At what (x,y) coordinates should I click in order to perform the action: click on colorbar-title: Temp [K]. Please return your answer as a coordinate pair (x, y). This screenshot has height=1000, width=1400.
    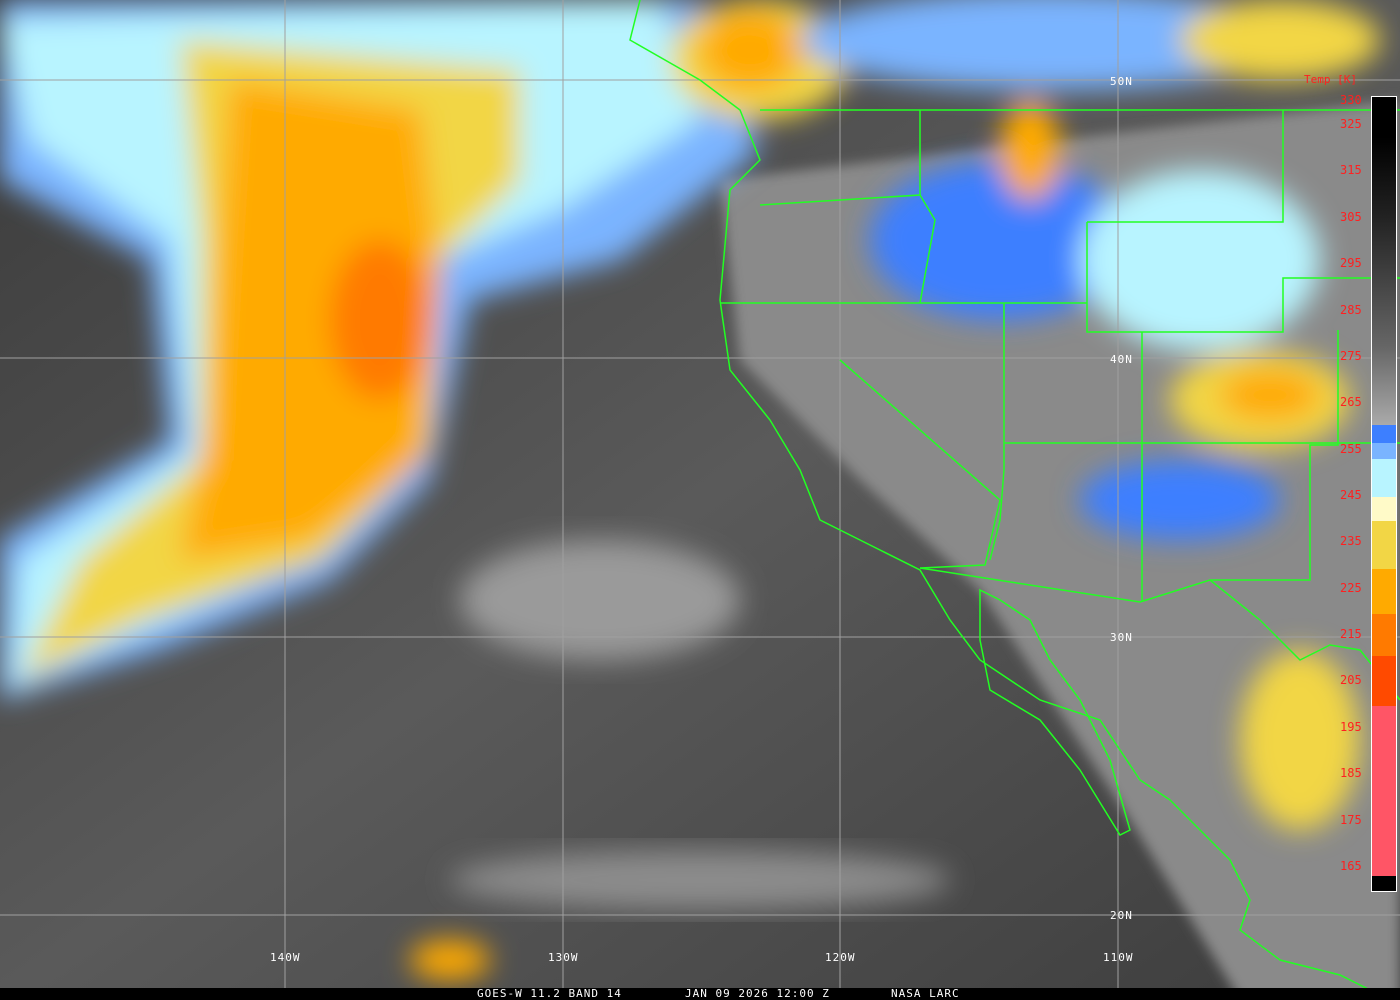
    Looking at the image, I should click on (1330, 79).